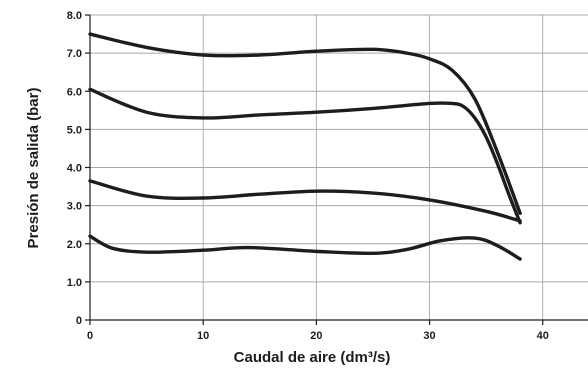  I want to click on y-tick-label: 5.0, so click(74, 130).